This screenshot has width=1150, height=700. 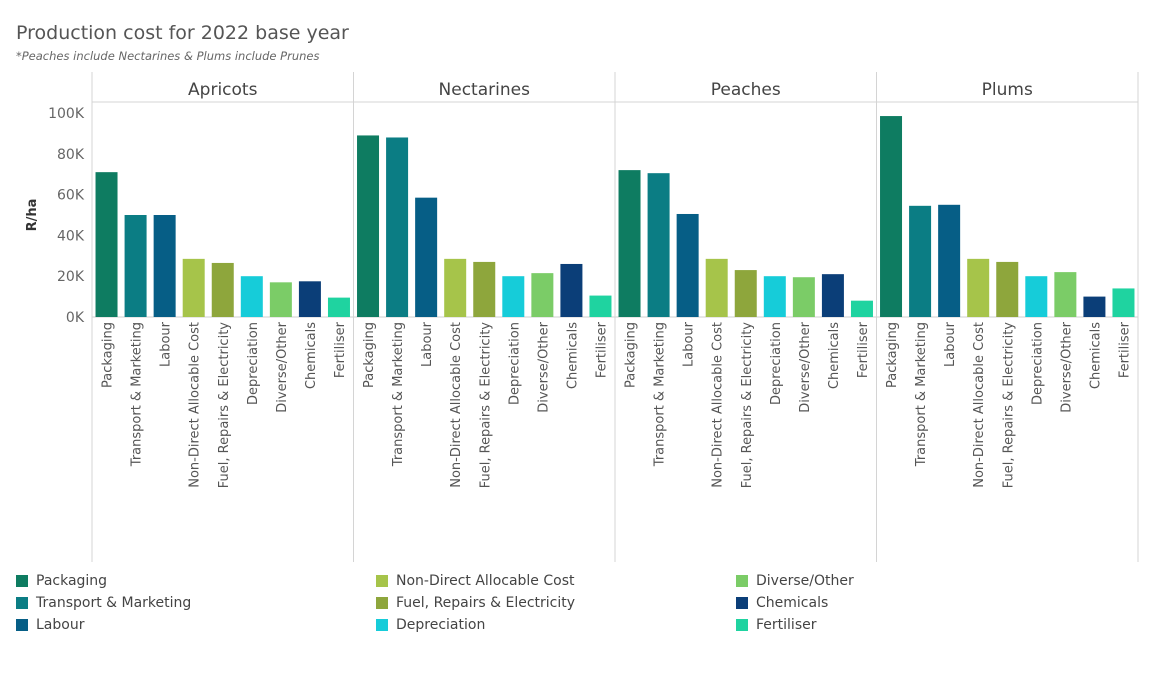 I want to click on chart-title: Production cost for 2022 base year, so click(x=182, y=33).